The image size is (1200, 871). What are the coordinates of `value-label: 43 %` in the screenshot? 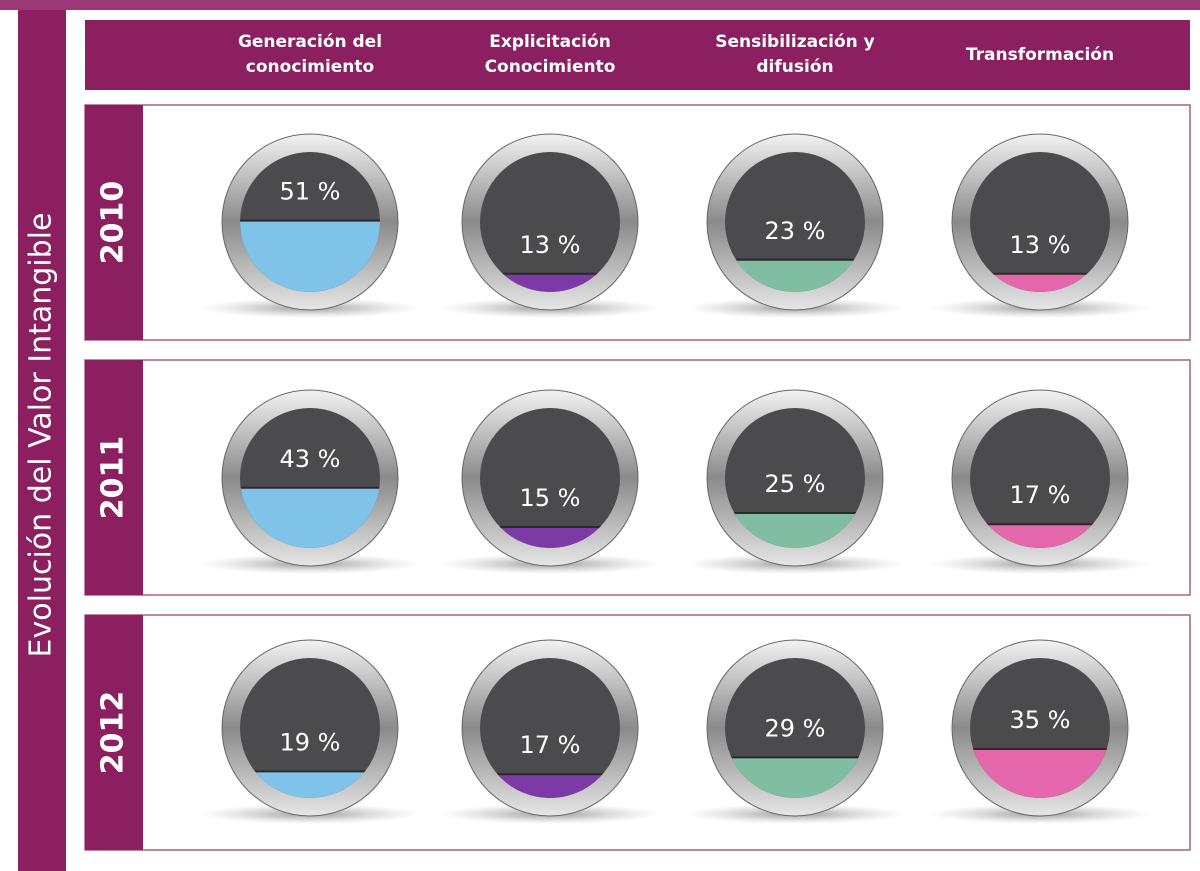 It's located at (310, 459).